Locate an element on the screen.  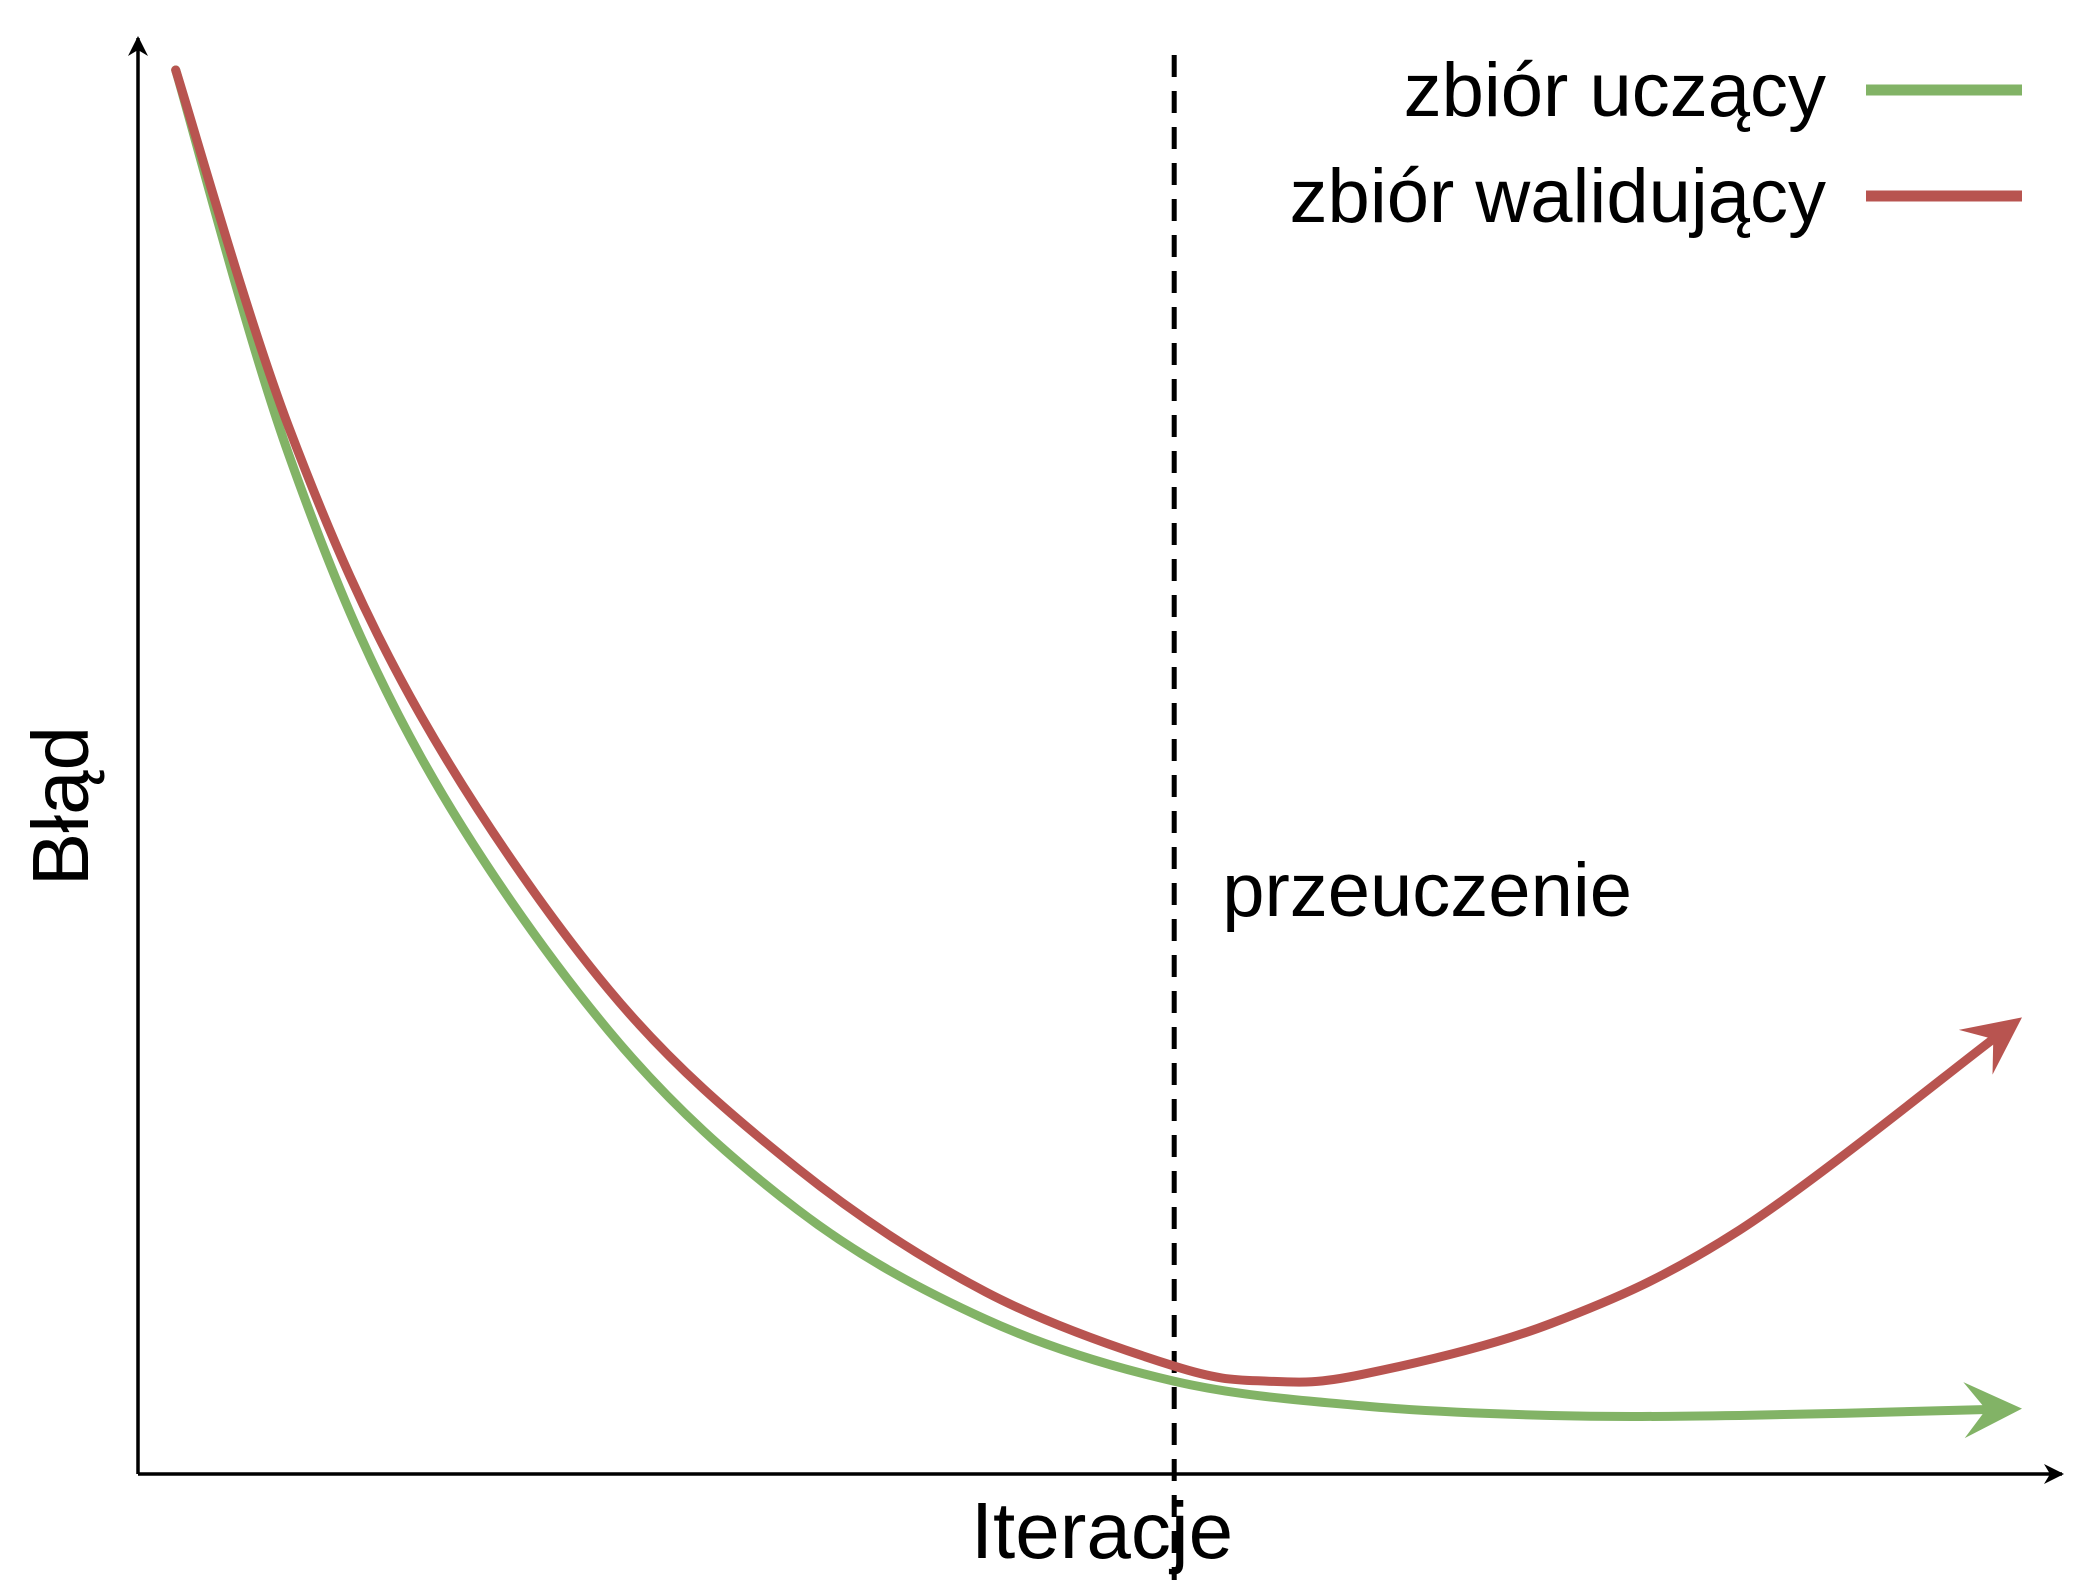
y-axis-label: Błąd is located at coordinates (60, 806).